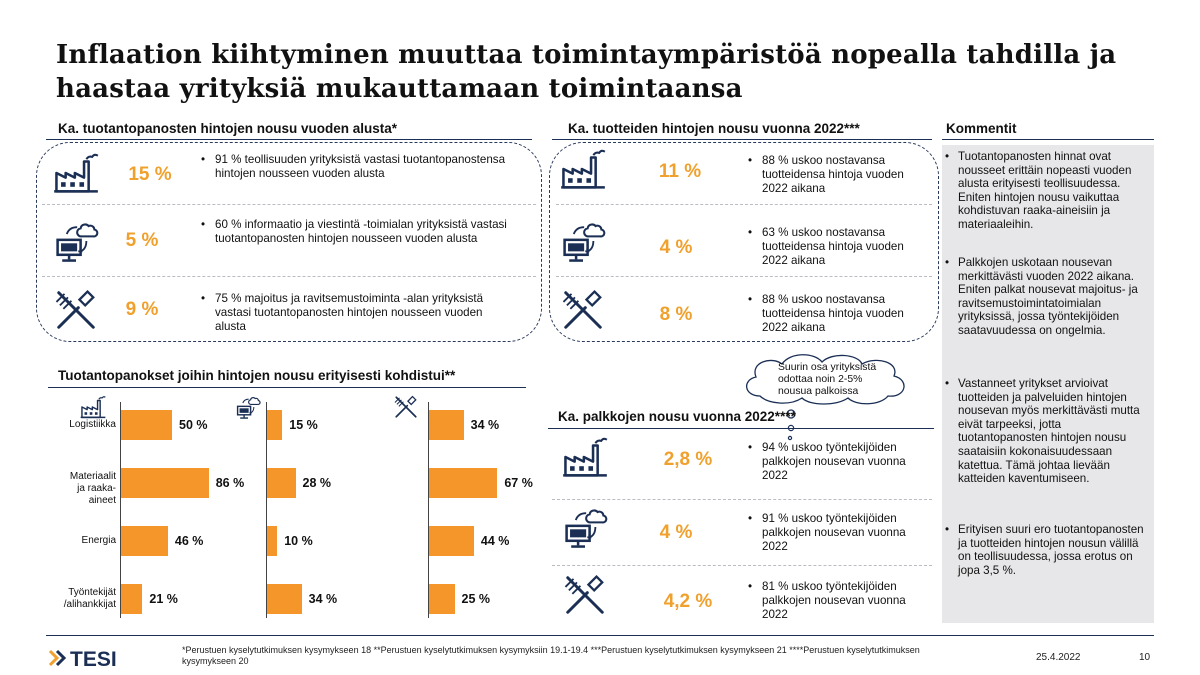  I want to click on callout-cloud, so click(825, 379).